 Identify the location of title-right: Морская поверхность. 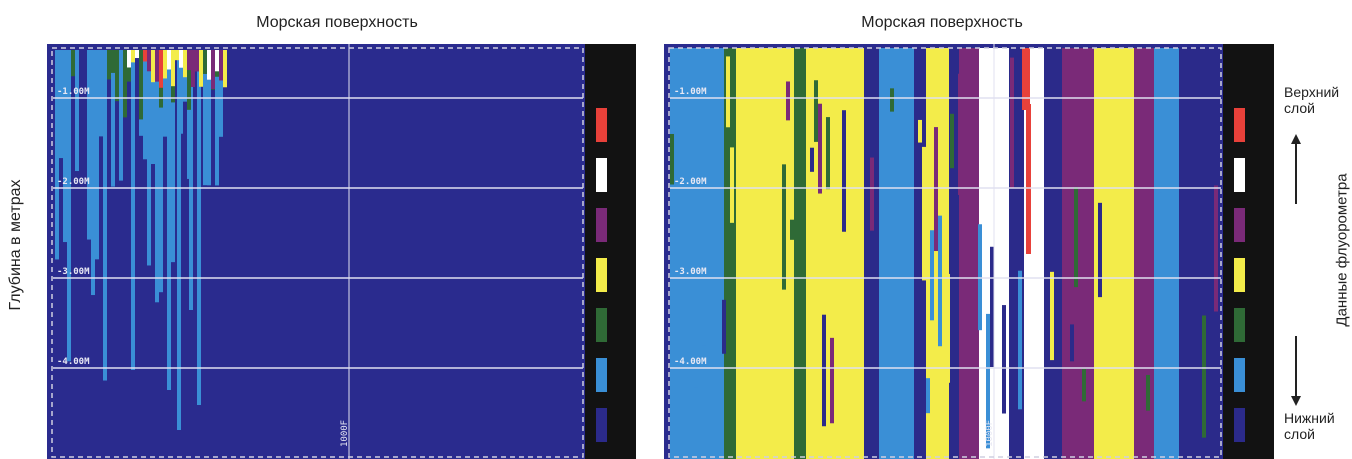
(942, 22).